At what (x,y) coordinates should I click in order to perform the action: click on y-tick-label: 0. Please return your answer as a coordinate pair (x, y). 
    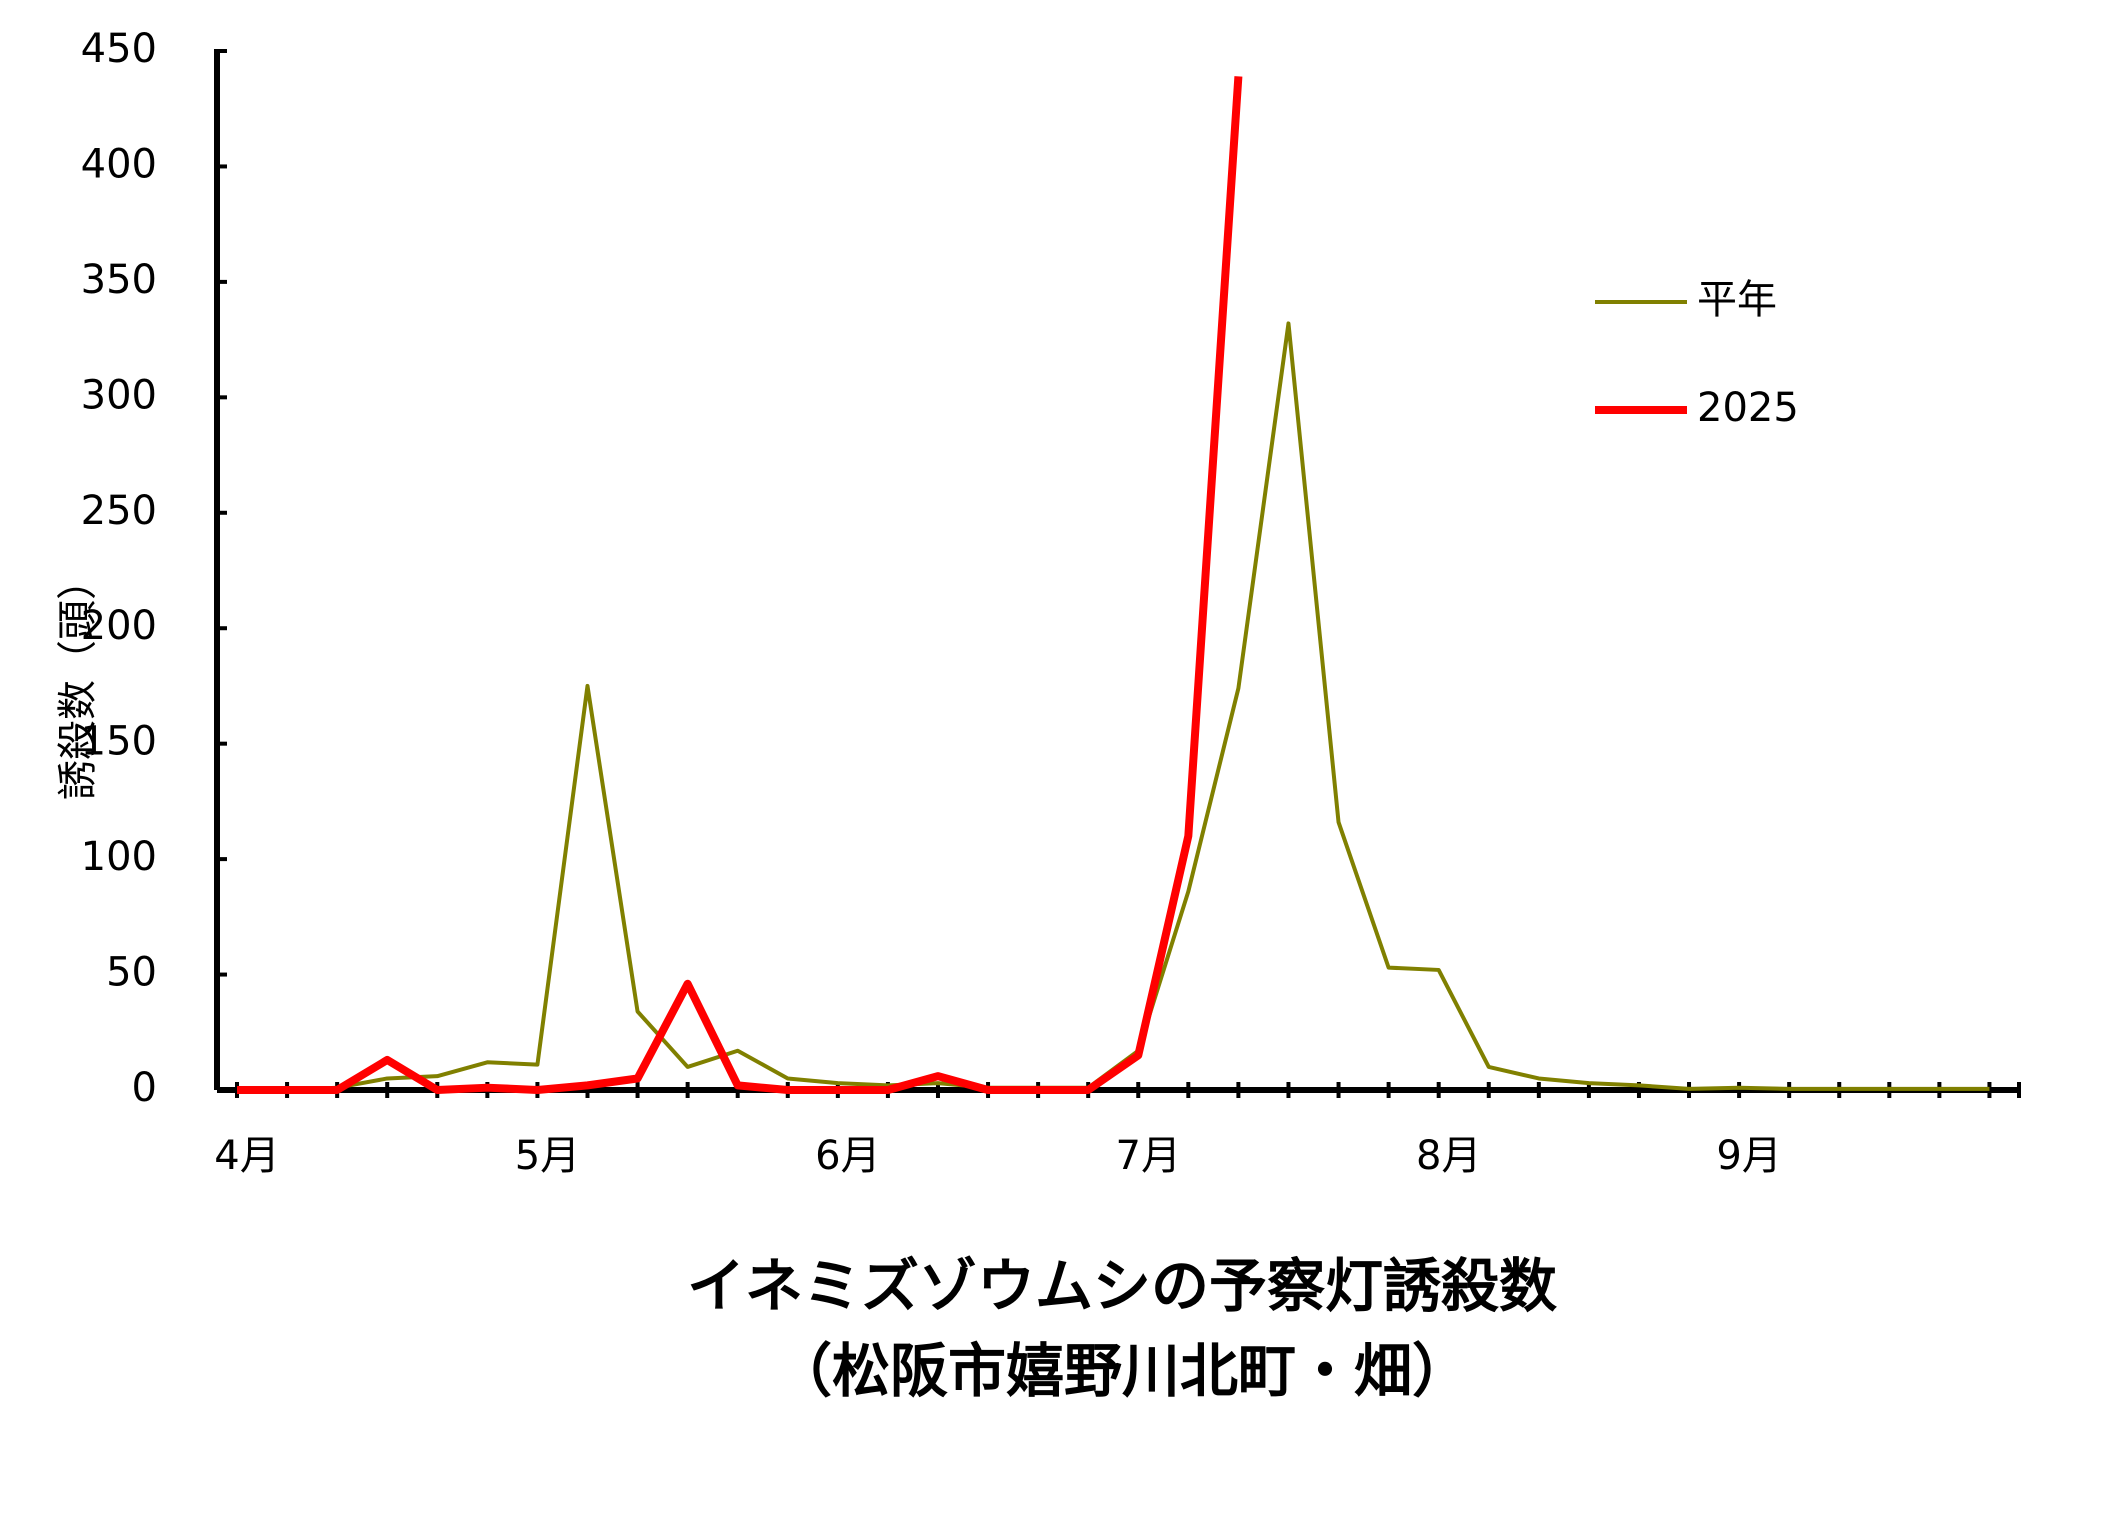
    Looking at the image, I should click on (144, 1088).